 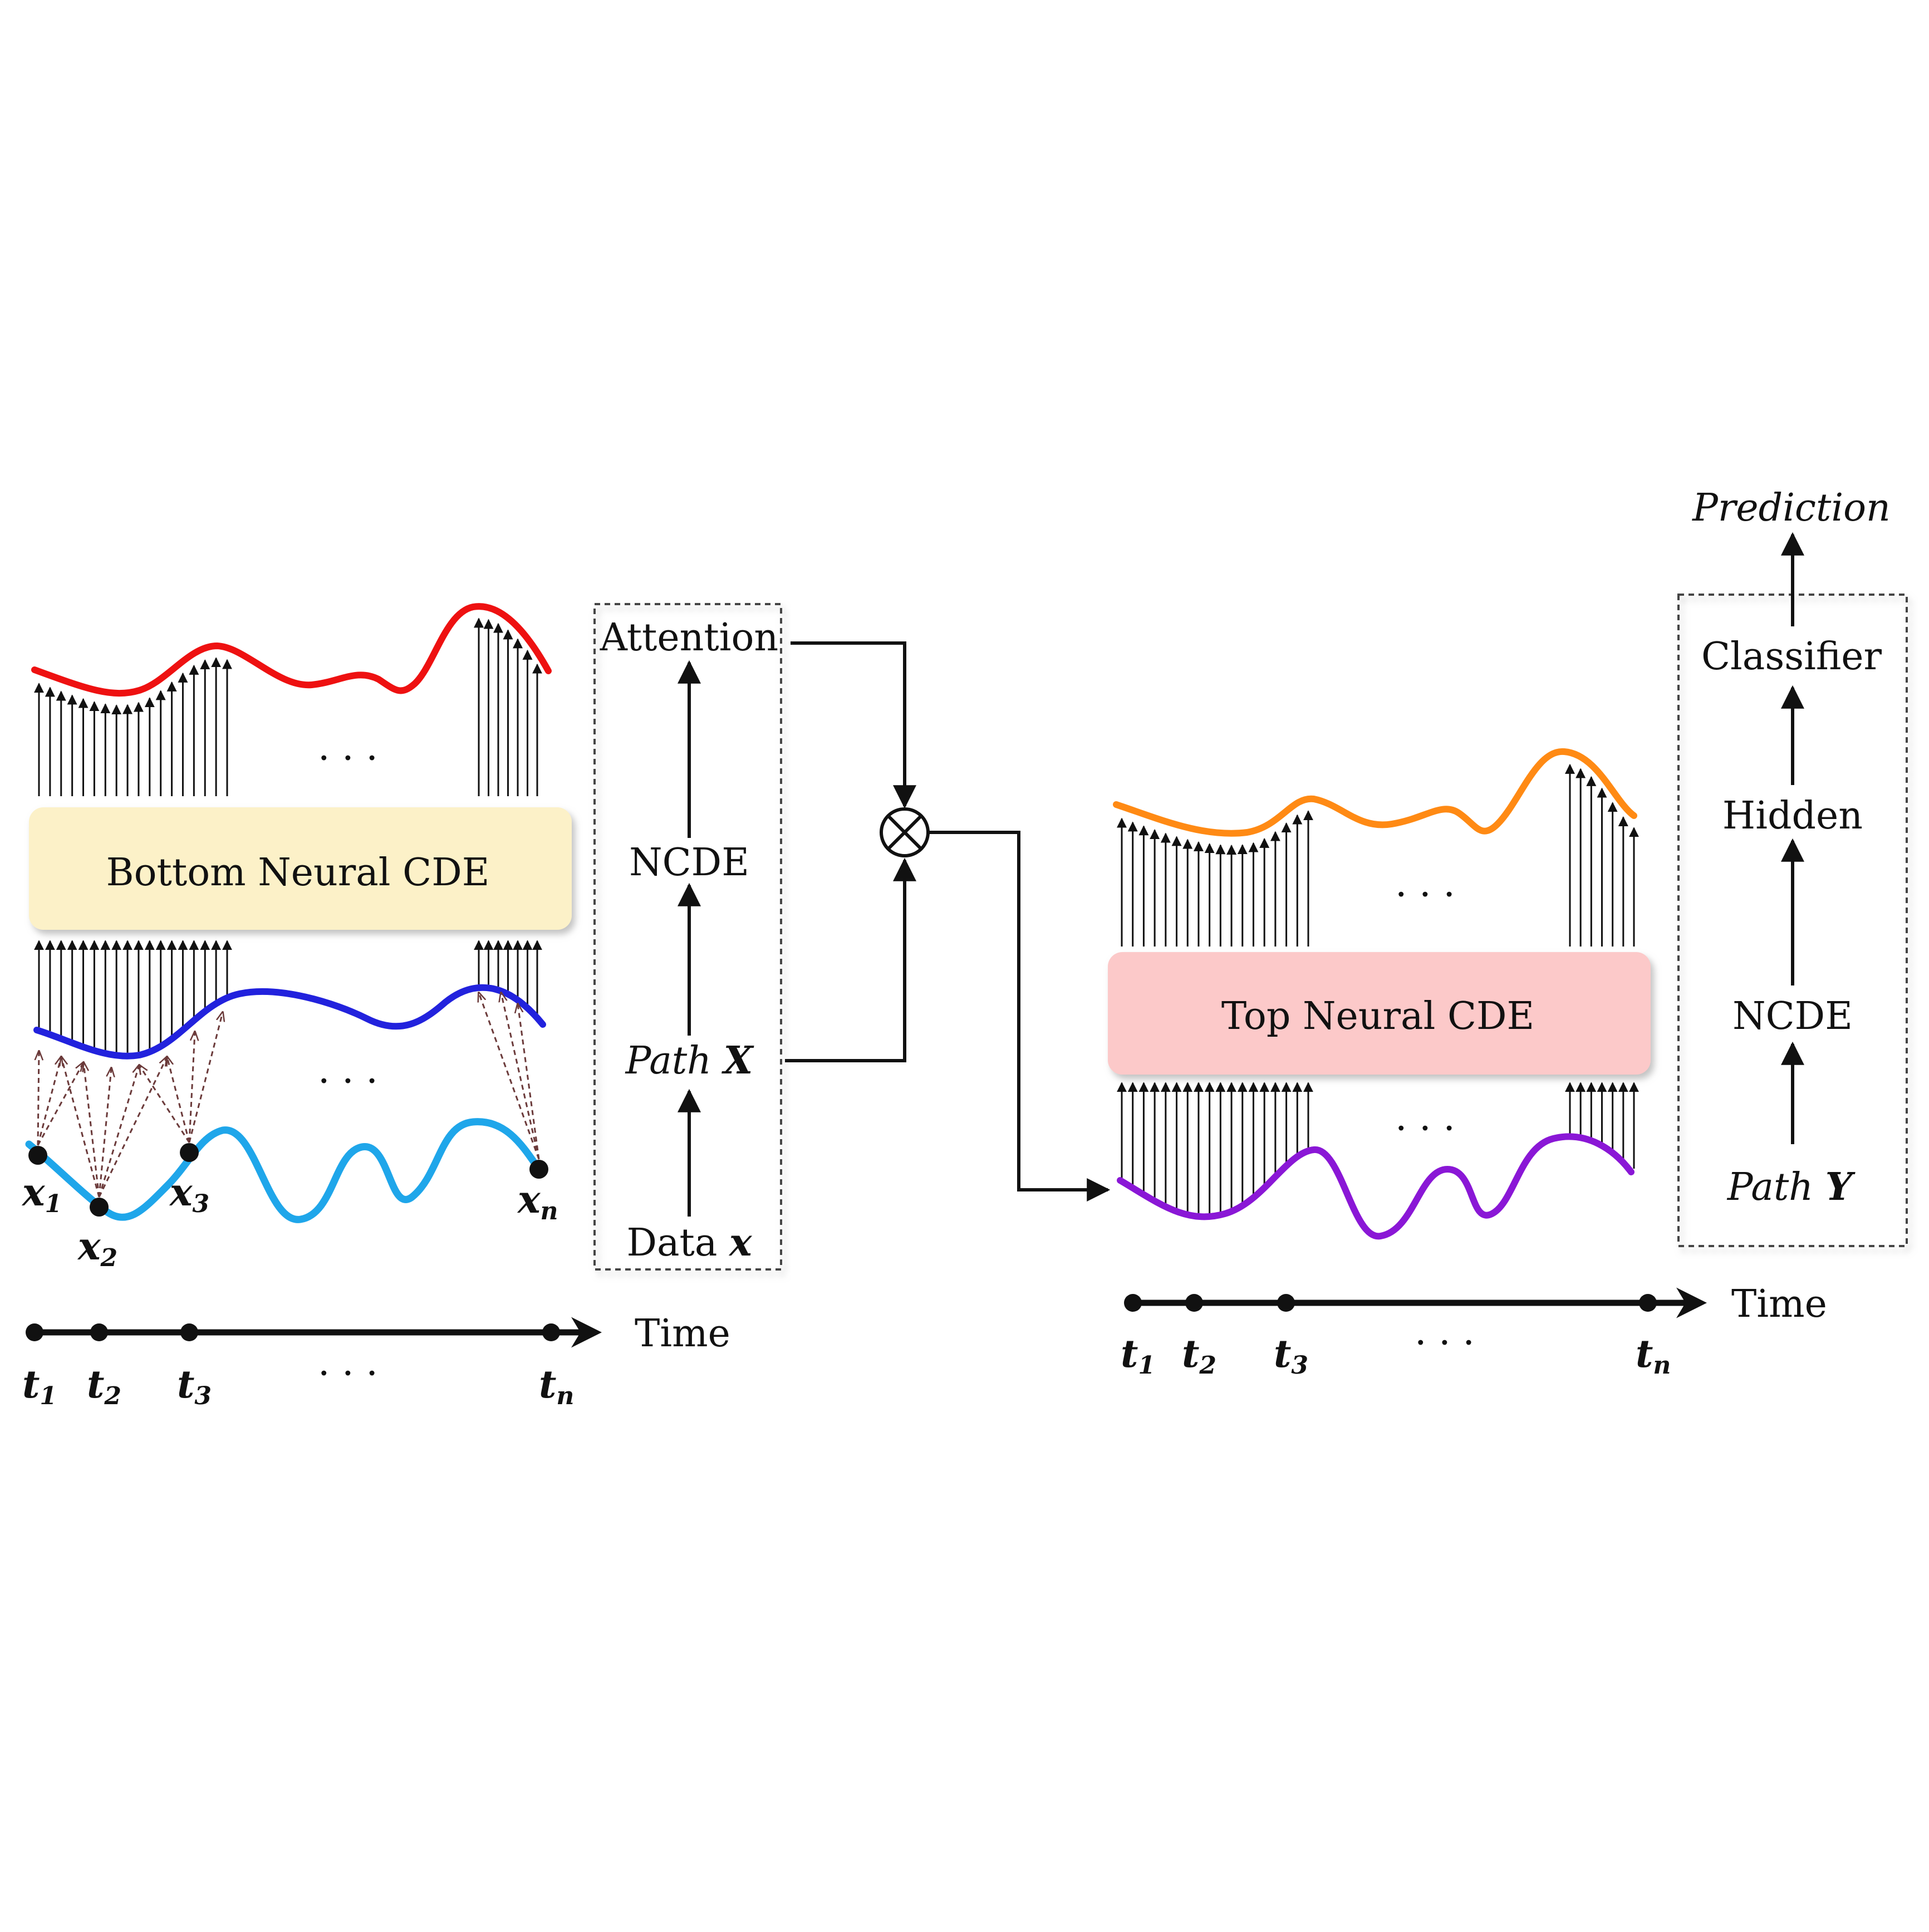 What do you see at coordinates (97, 1248) in the screenshot?
I see `point-label-x2: x2` at bounding box center [97, 1248].